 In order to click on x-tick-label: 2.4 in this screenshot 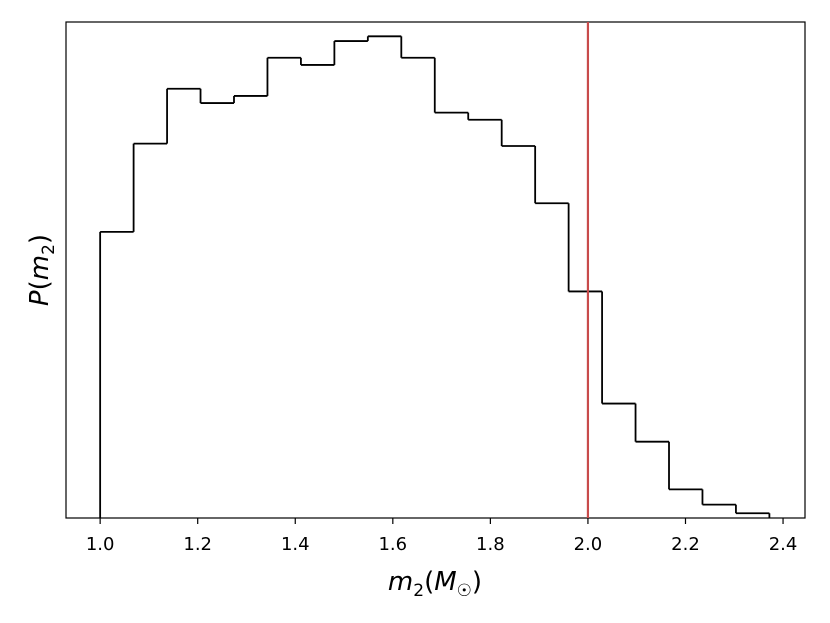, I will do `click(783, 544)`.